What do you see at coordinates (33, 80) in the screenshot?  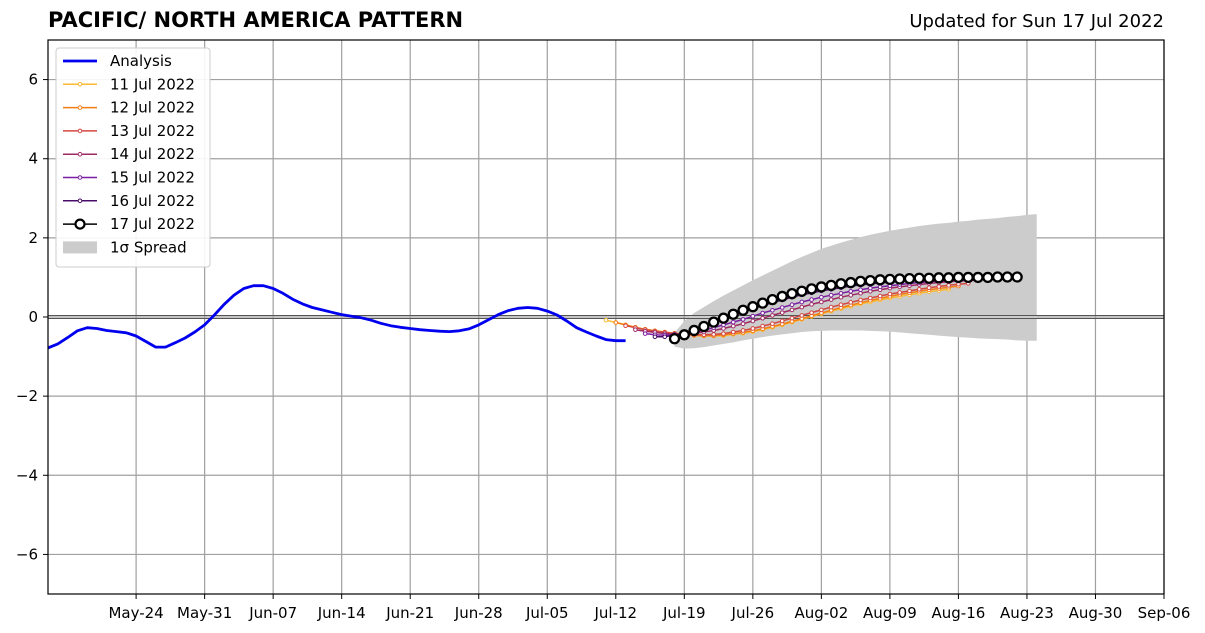 I see `y-tick-label: 6` at bounding box center [33, 80].